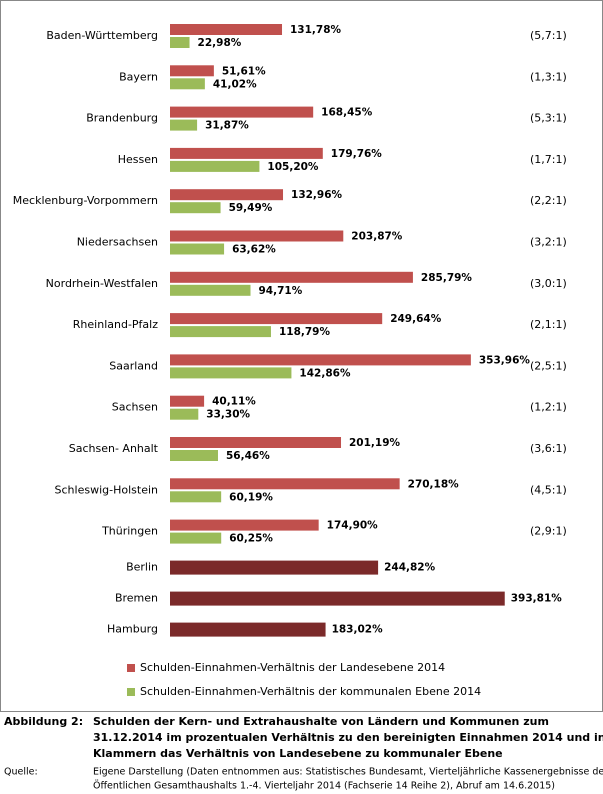  What do you see at coordinates (537, 599) in the screenshot?
I see `value-label: 393,81%` at bounding box center [537, 599].